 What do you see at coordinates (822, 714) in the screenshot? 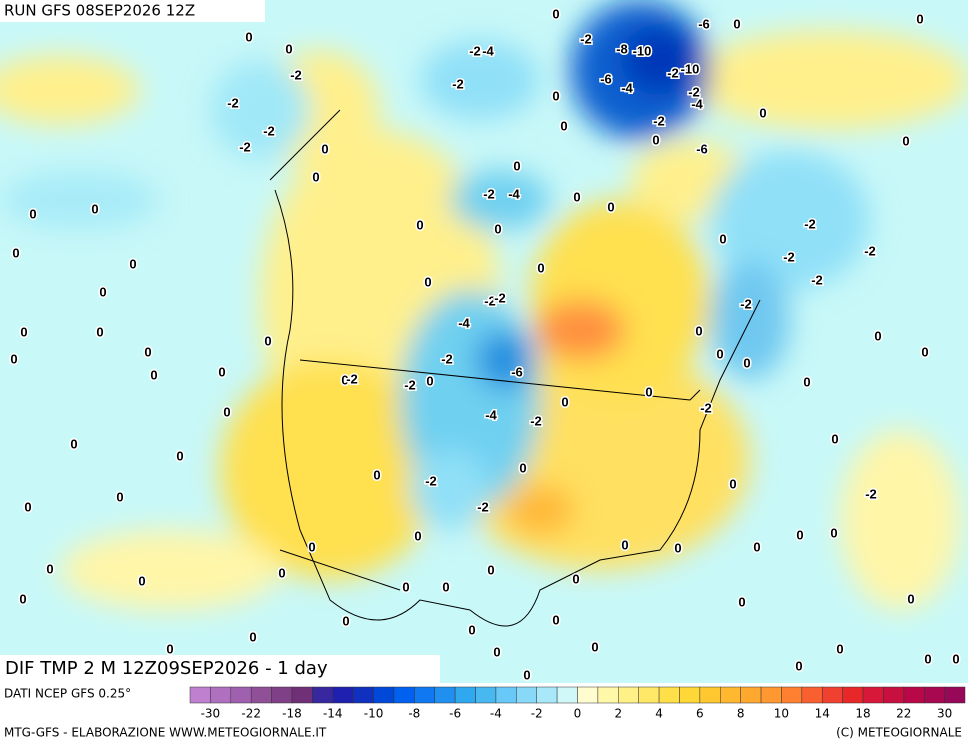
I see `colorbar-label: 14` at bounding box center [822, 714].